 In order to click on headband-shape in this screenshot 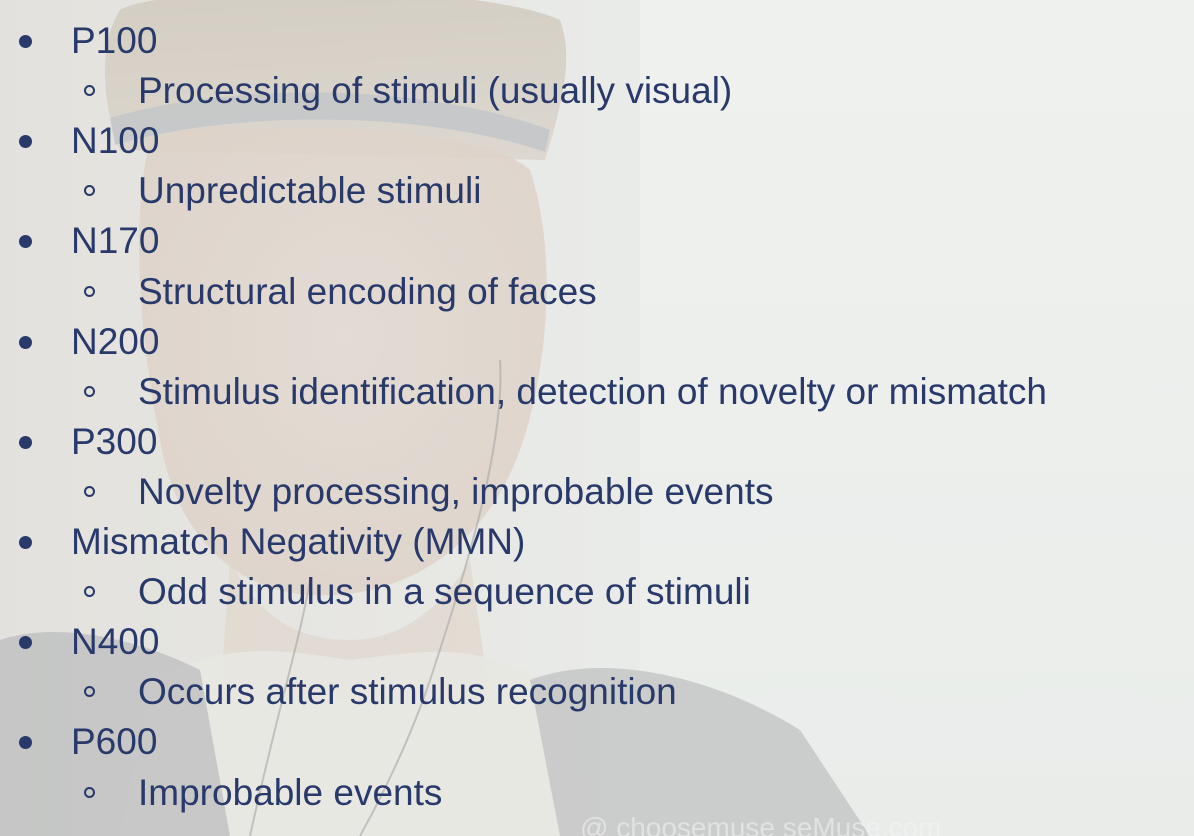, I will do `click(330, 122)`.